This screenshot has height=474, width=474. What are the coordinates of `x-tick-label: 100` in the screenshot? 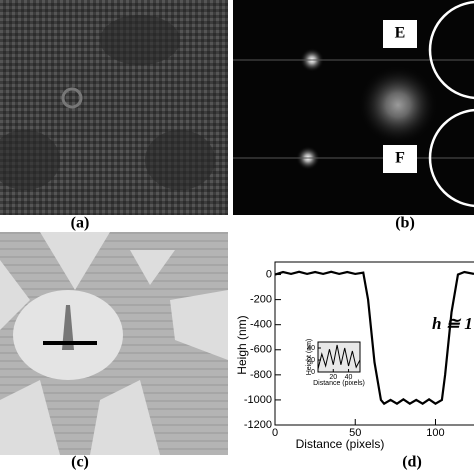 It's located at (435, 433).